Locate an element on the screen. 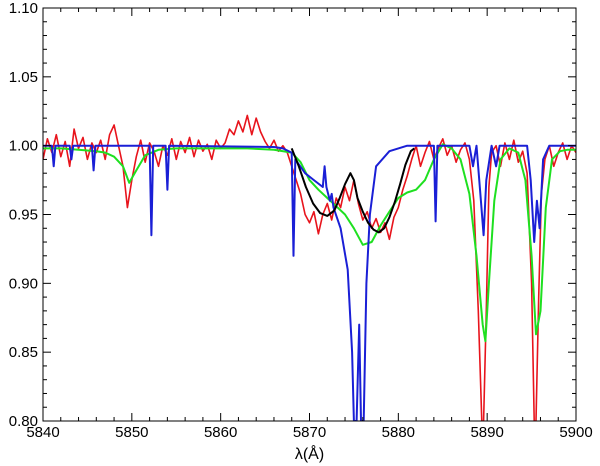 The width and height of the screenshot is (600, 466). x-tick-label: 5870 is located at coordinates (309, 432).